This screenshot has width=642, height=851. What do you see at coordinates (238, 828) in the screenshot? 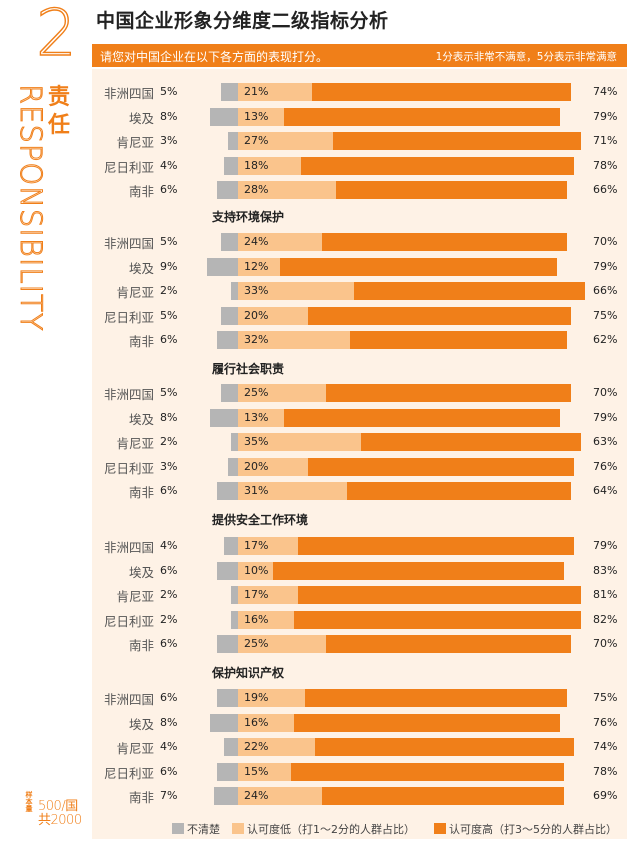
I see `legend-swatch-low` at bounding box center [238, 828].